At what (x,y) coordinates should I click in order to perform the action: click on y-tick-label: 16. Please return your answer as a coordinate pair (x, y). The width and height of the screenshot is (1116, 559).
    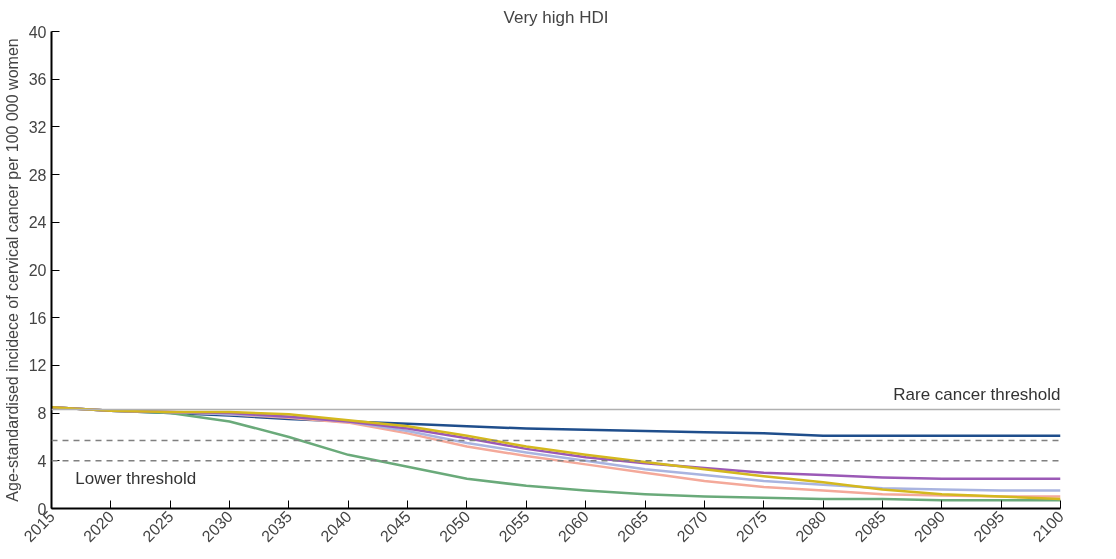
    Looking at the image, I should click on (37, 318).